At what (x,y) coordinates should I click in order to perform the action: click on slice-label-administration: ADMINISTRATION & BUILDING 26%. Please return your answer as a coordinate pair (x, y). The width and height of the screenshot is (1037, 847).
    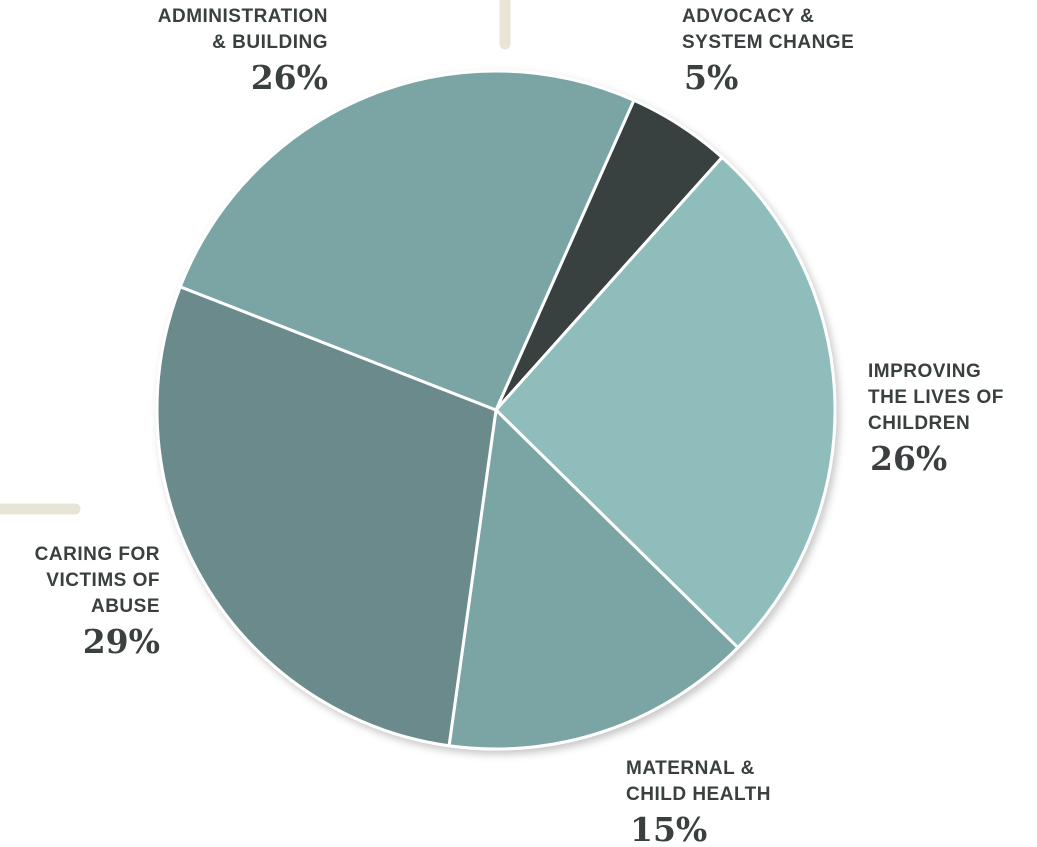
    Looking at the image, I should click on (214, 51).